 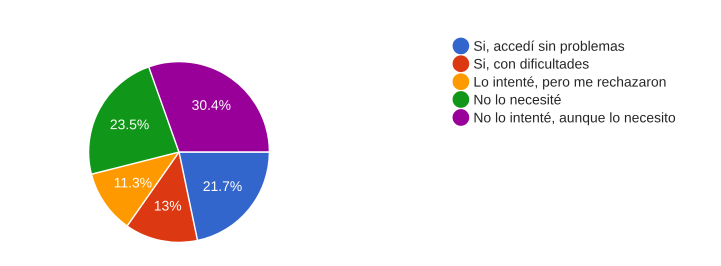 What do you see at coordinates (223, 186) in the screenshot?
I see `data-label: 21.7%` at bounding box center [223, 186].